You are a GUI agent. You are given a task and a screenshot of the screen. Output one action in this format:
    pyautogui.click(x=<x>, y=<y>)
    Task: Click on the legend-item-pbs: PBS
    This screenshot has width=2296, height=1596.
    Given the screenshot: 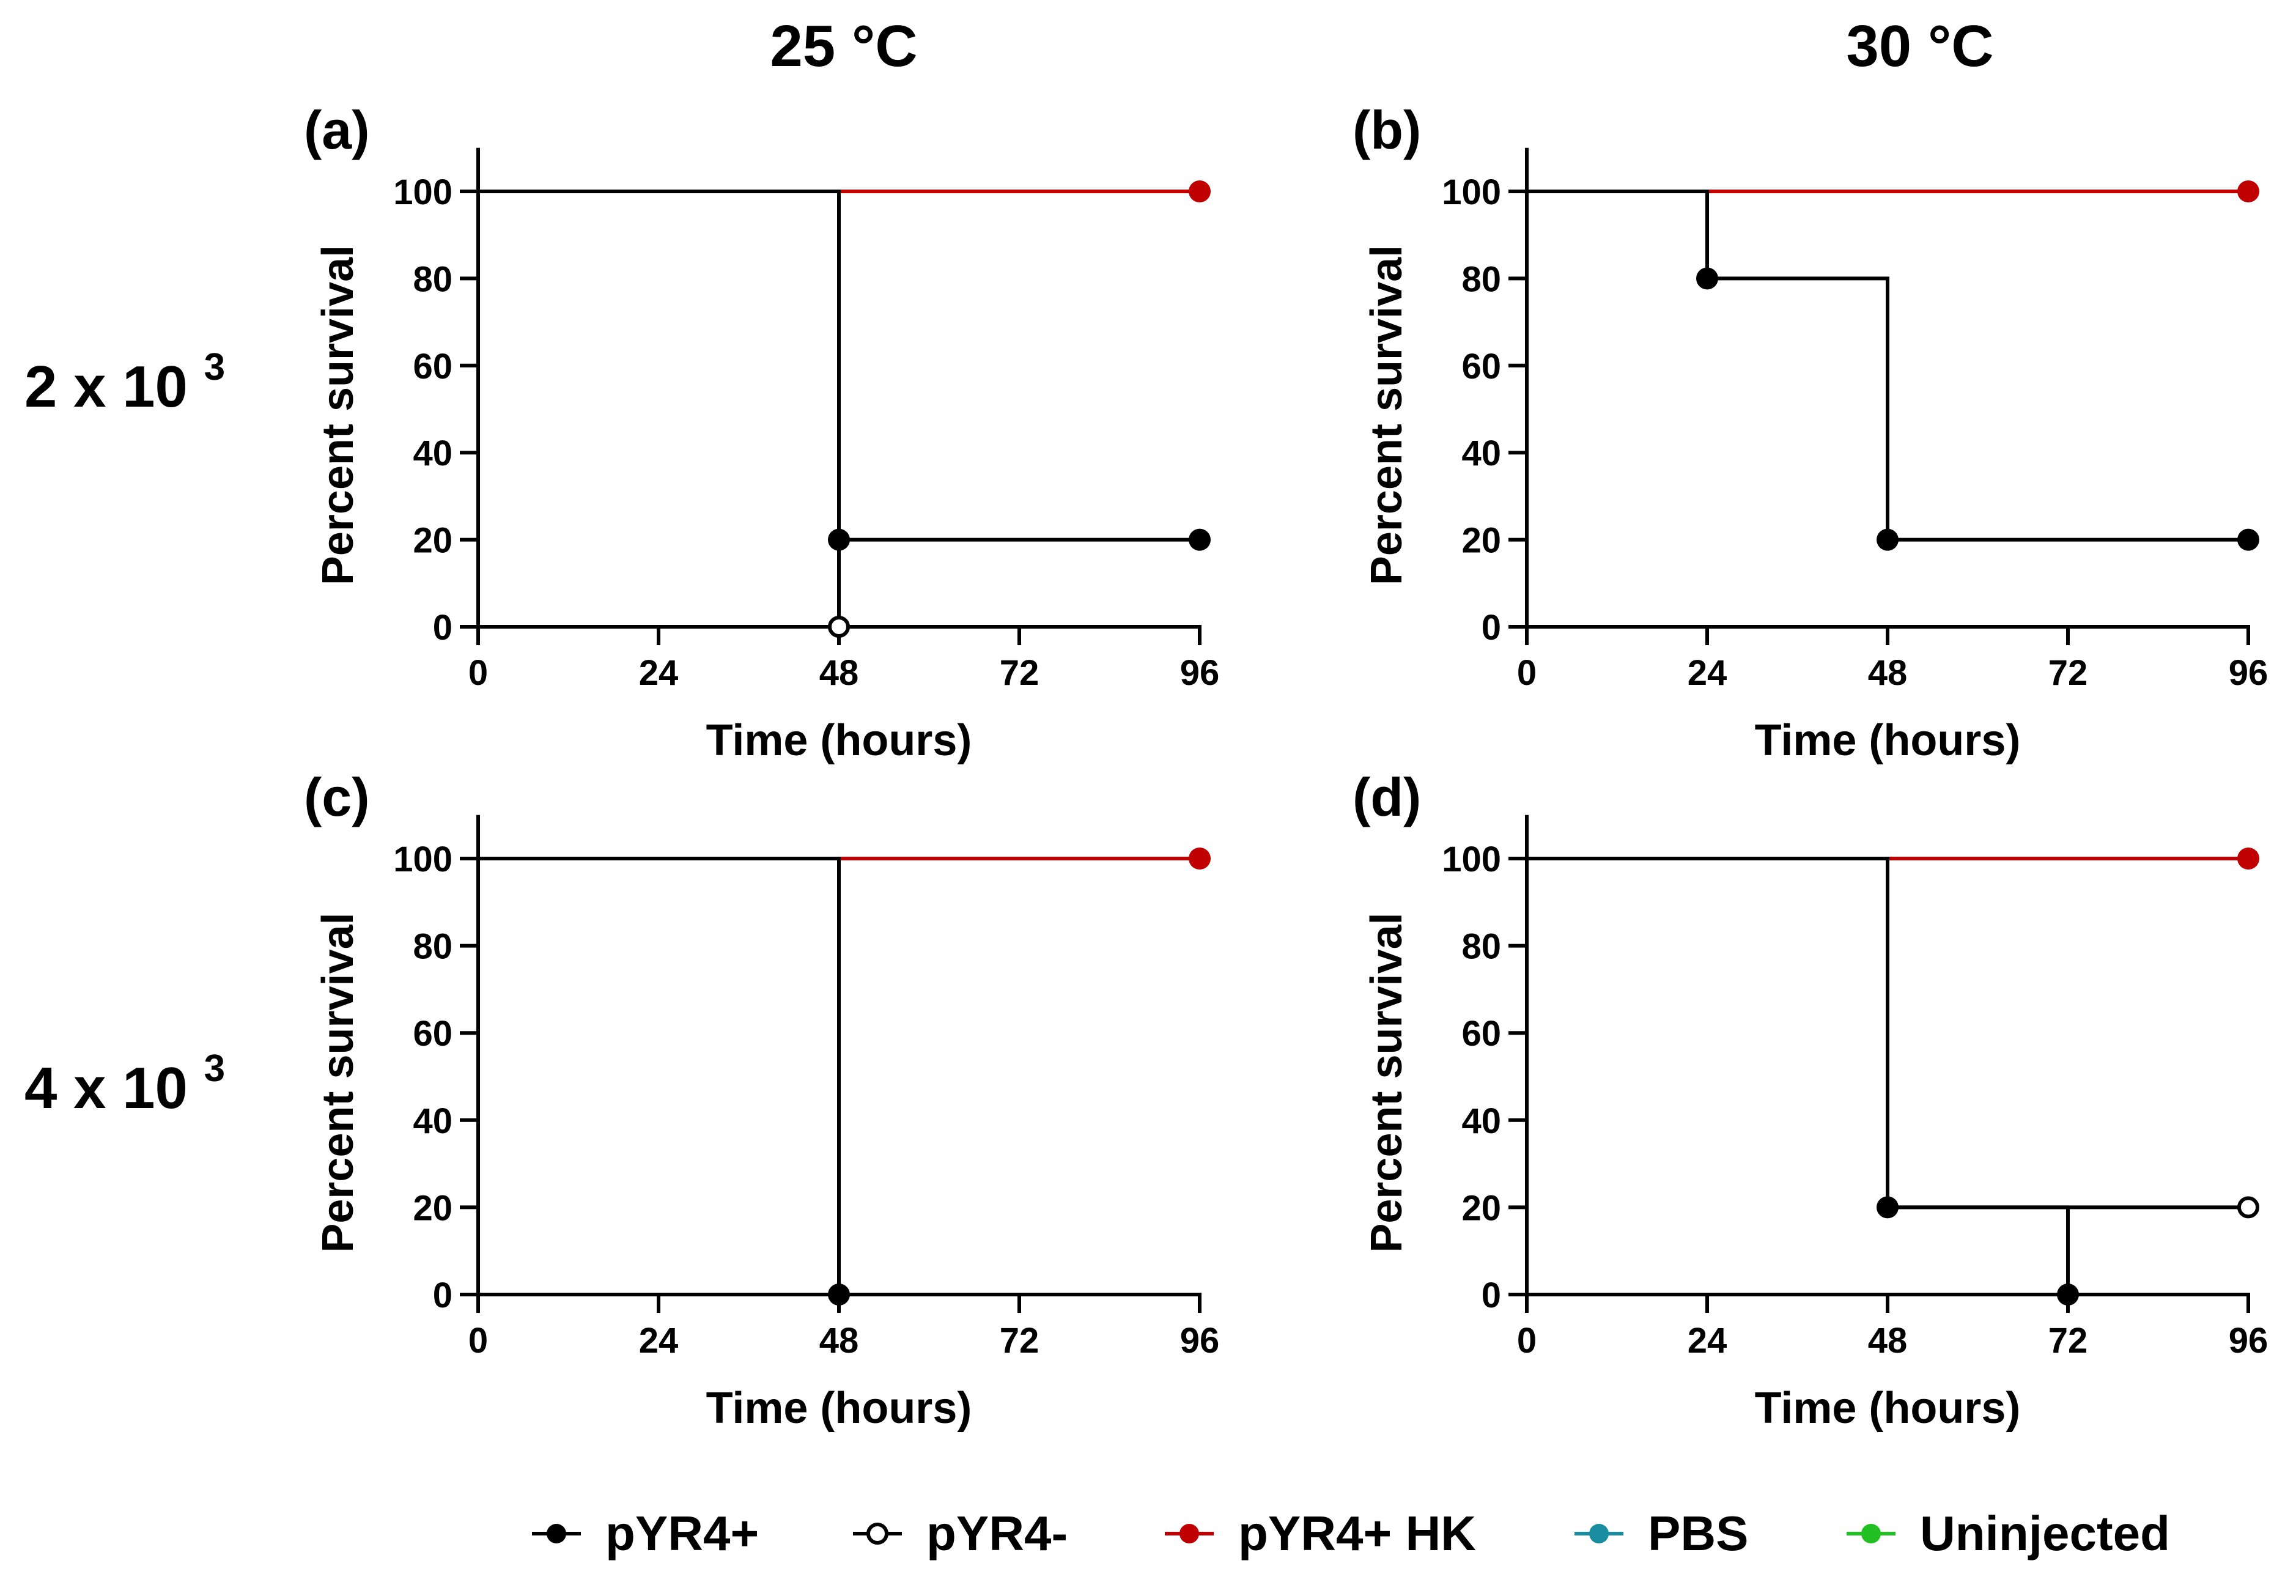 What is the action you would take?
    pyautogui.click(x=1661, y=1533)
    